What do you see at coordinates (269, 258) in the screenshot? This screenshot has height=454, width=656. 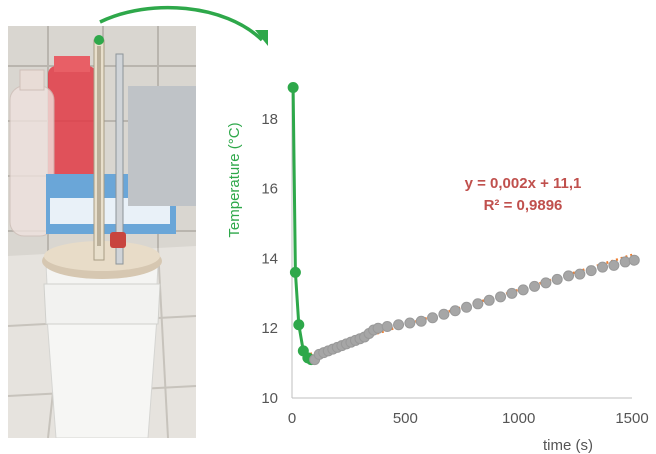 I see `y-tick-label: 14` at bounding box center [269, 258].